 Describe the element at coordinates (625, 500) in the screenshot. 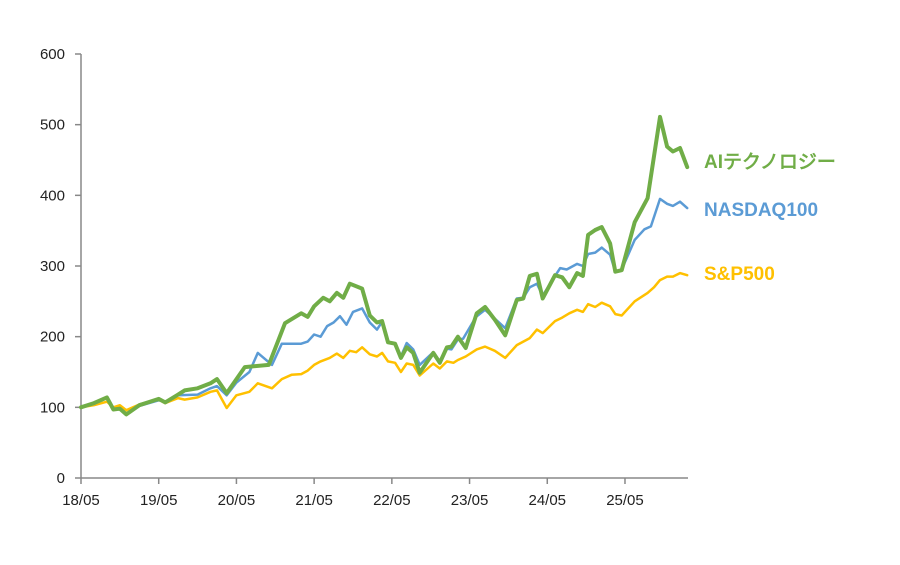

I see `x-tick-label: 25/05` at that location.